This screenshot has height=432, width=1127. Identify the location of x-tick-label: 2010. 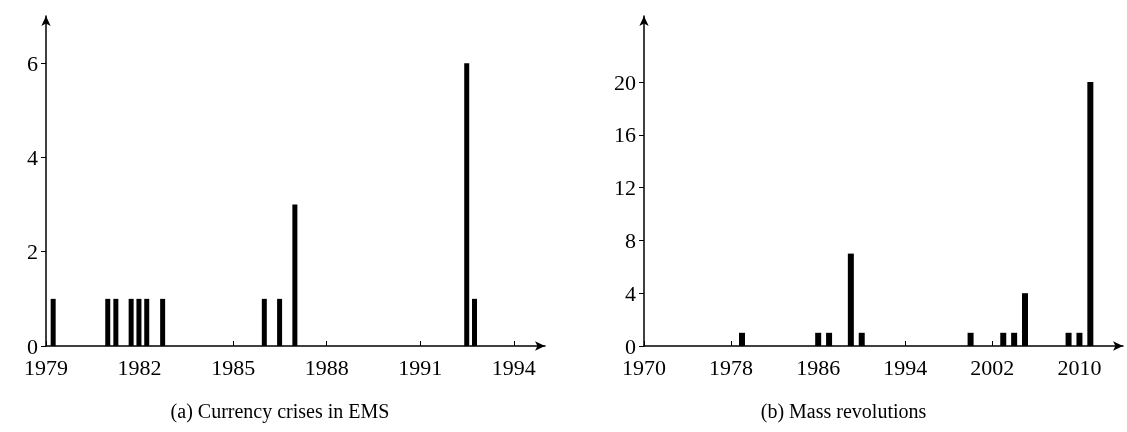
(1079, 367).